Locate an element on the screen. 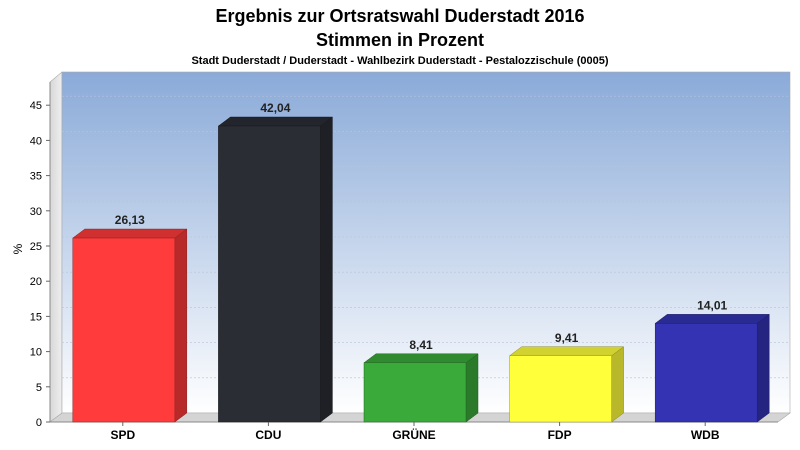  chart-title-line2: Stimmen in Prozent is located at coordinates (400, 40).